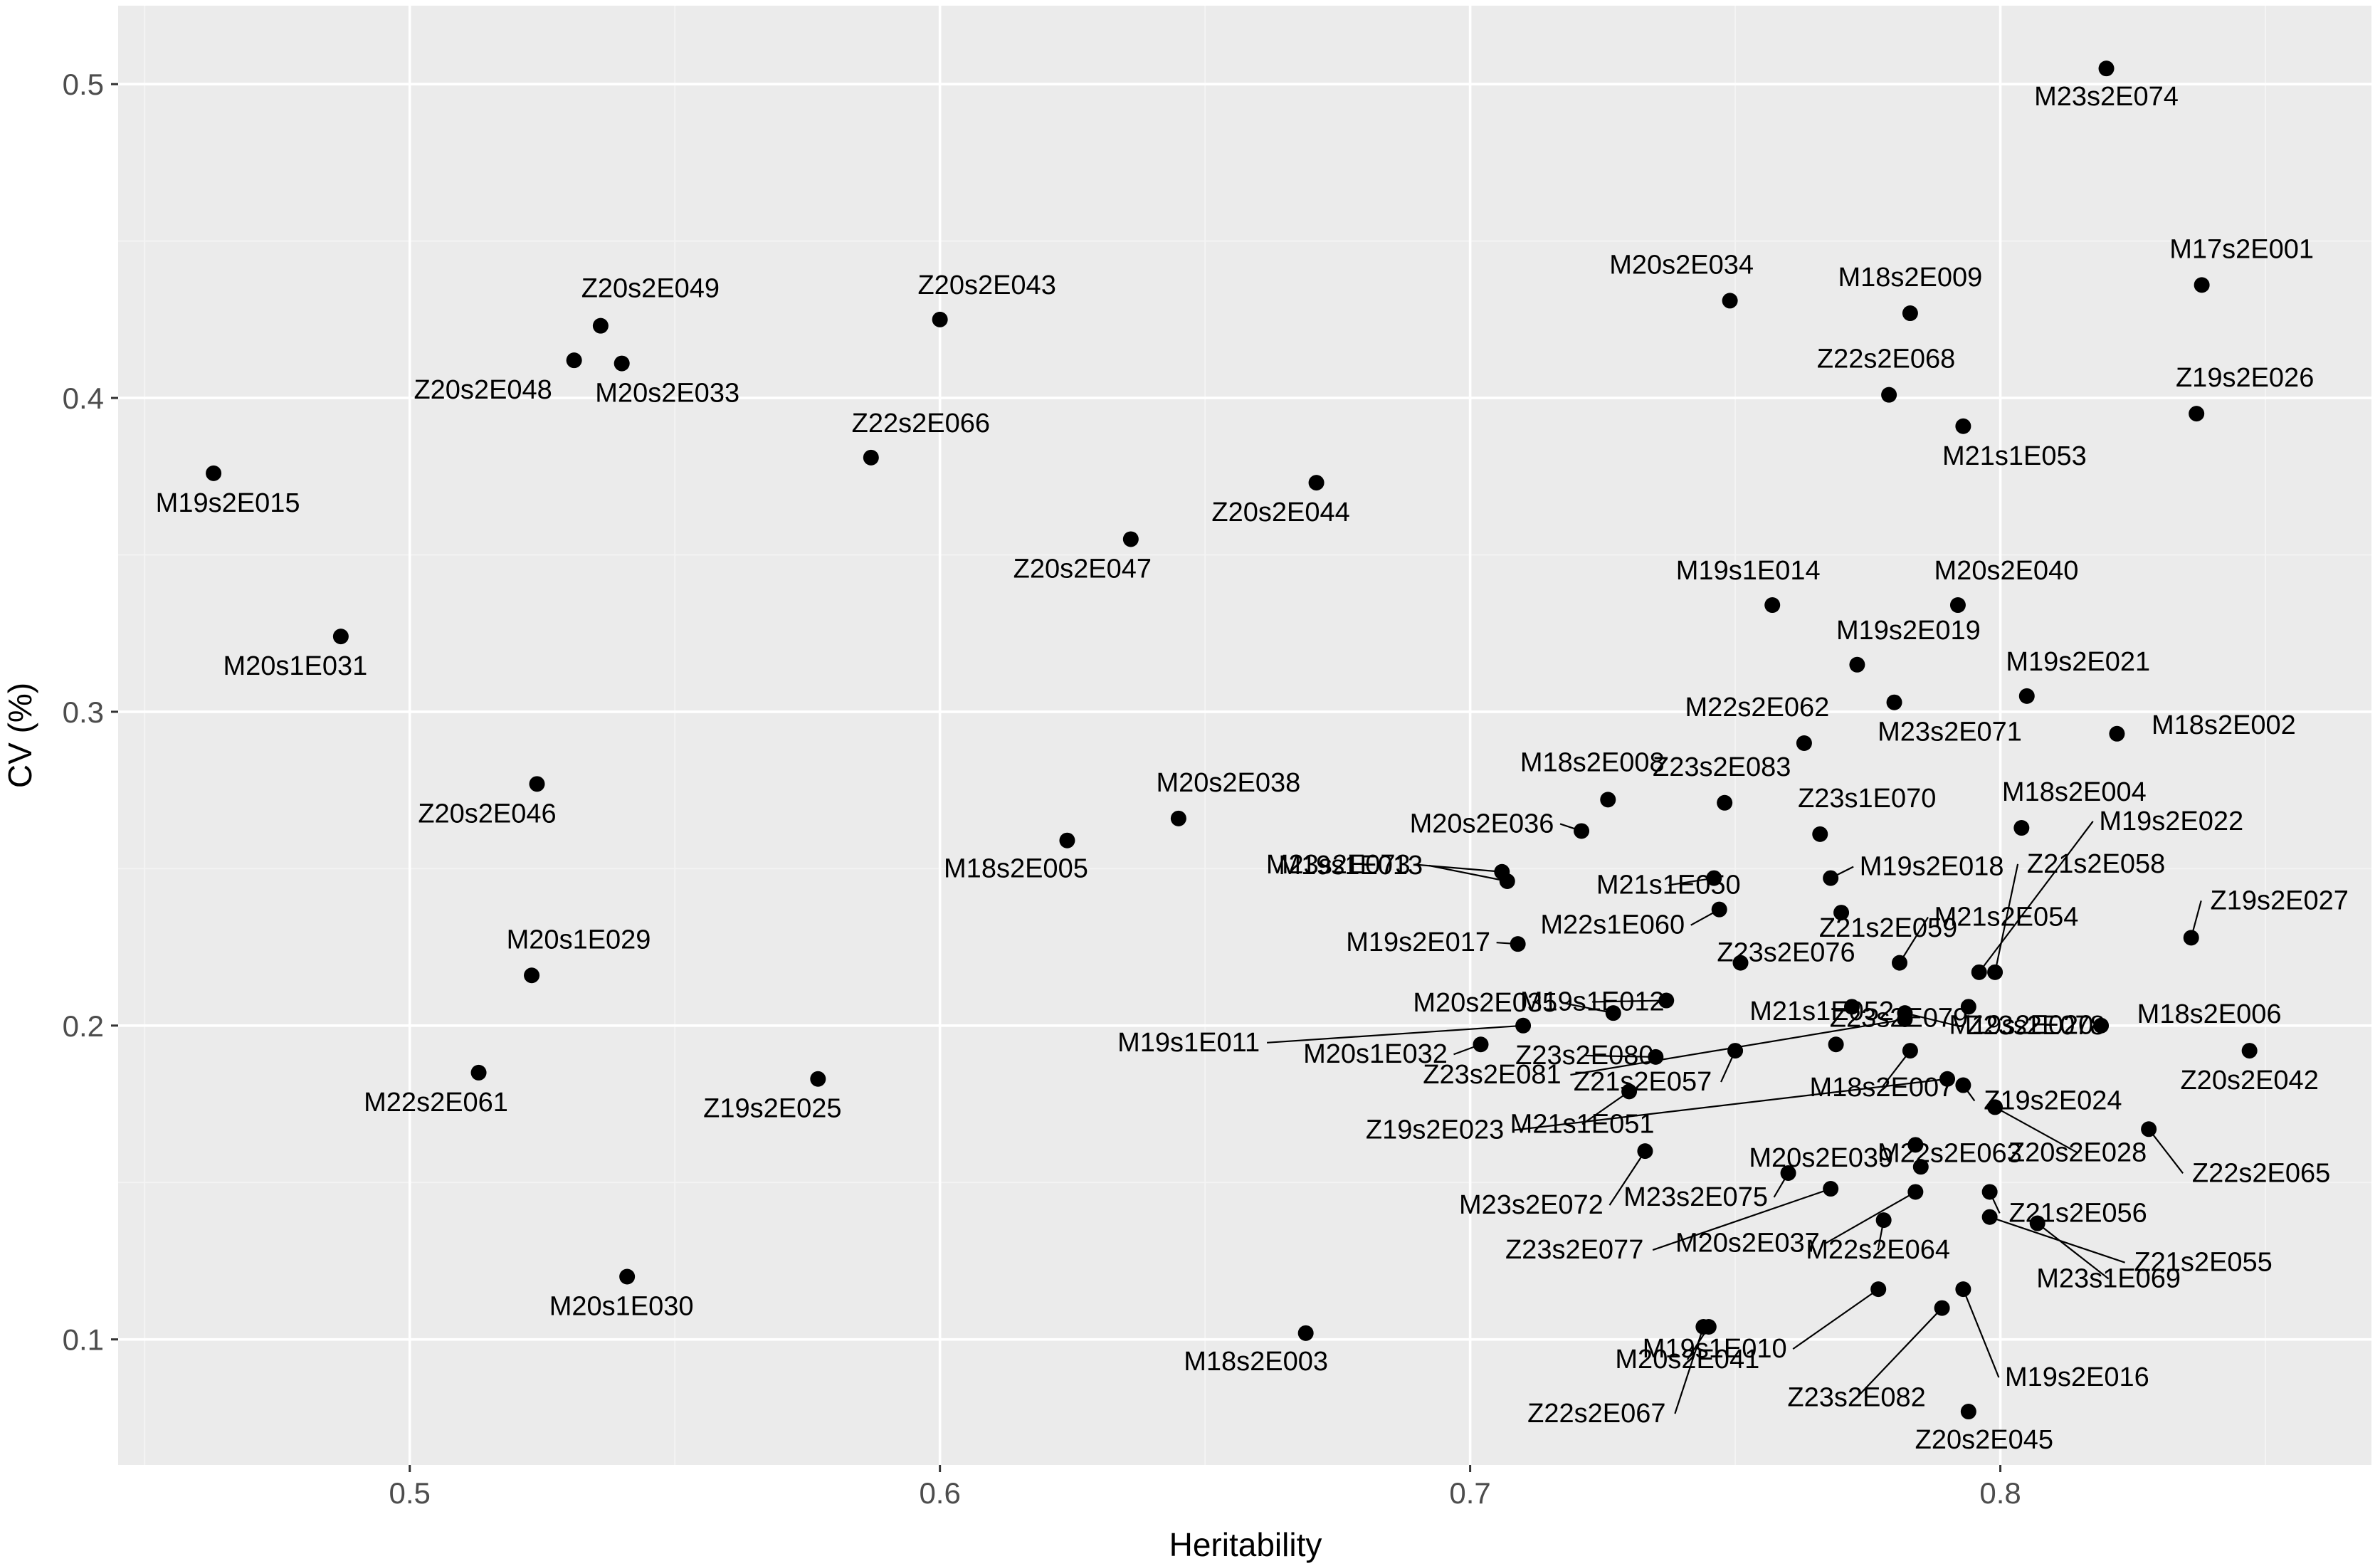 The image size is (2380, 1566). Describe the element at coordinates (650, 289) in the screenshot. I see `point-label: Z20s2E049` at that location.